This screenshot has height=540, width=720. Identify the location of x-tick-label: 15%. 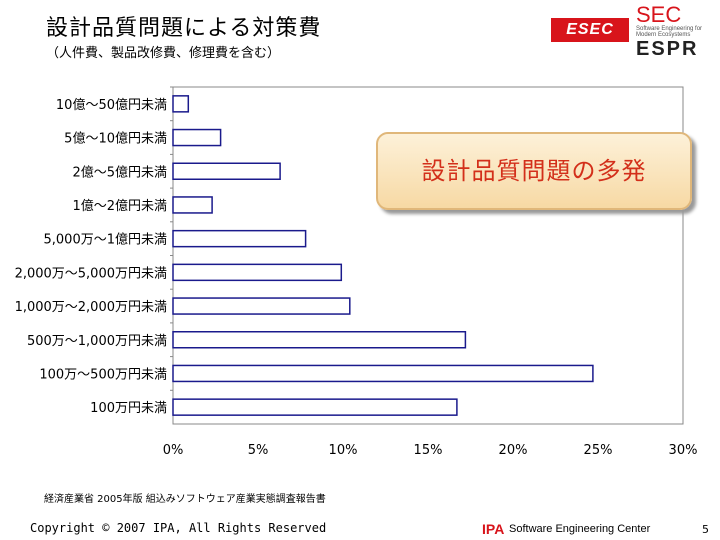
(428, 450).